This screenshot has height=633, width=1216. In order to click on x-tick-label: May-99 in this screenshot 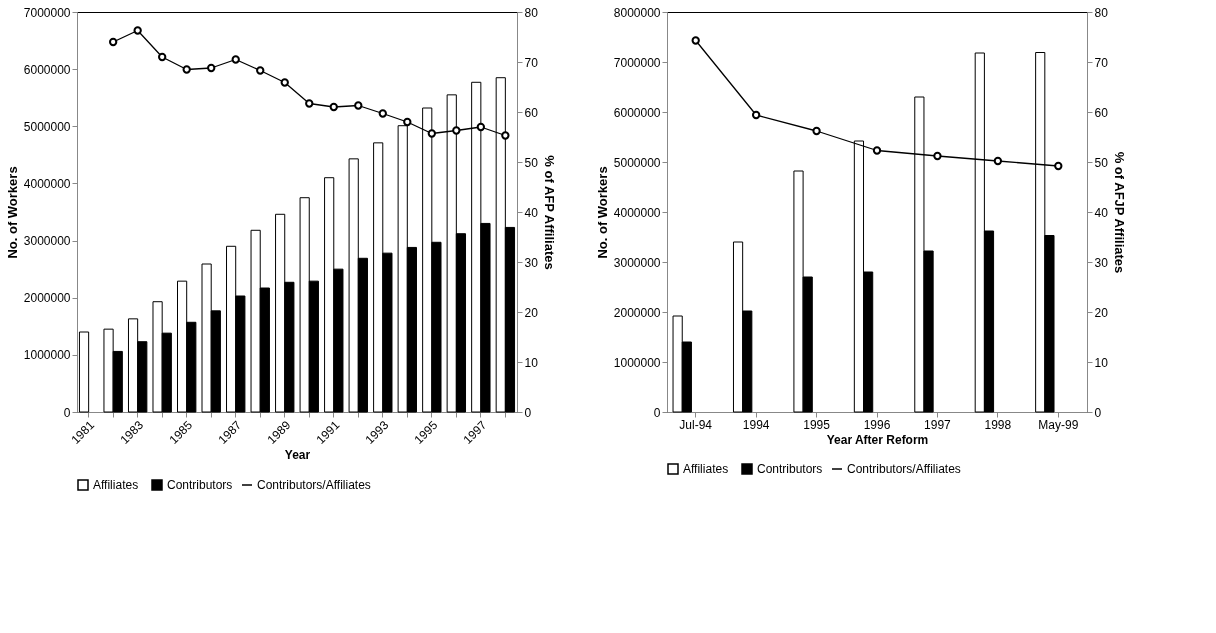, I will do `click(1058, 424)`.